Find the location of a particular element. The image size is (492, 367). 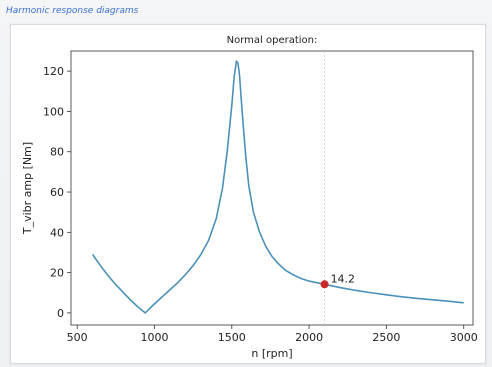

y-tick-label: 120 is located at coordinates (53, 71).